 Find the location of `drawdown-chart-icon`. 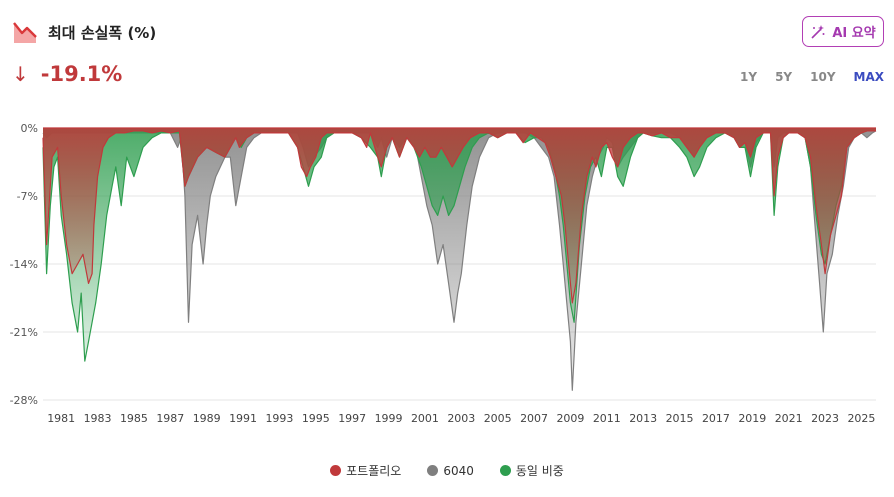

drawdown-chart-icon is located at coordinates (25, 32).